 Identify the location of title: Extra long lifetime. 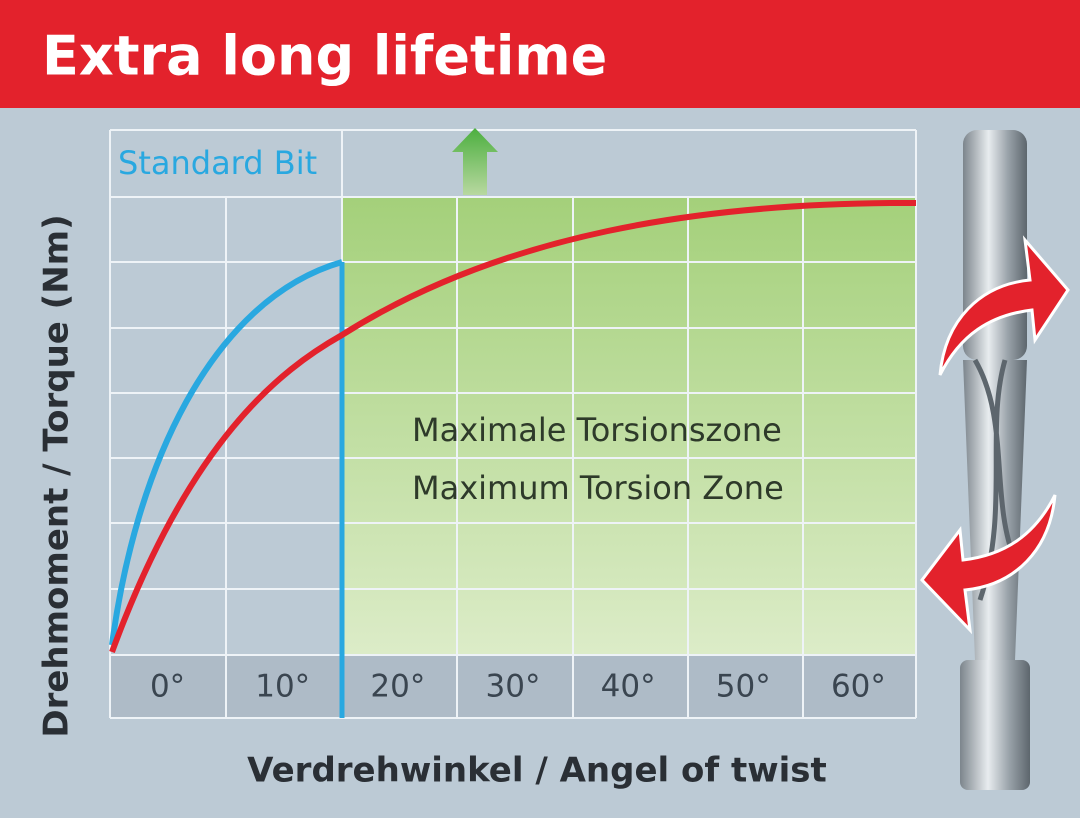
(324, 56).